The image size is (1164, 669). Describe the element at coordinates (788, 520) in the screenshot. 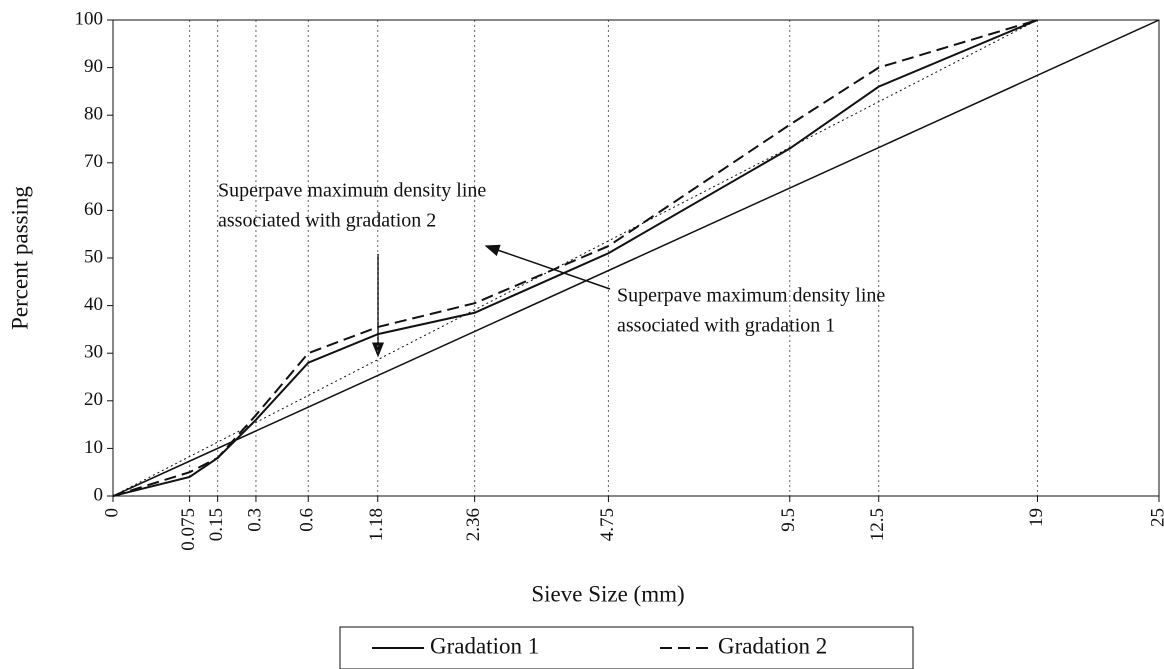

I see `x-tick-label: 9.5` at that location.